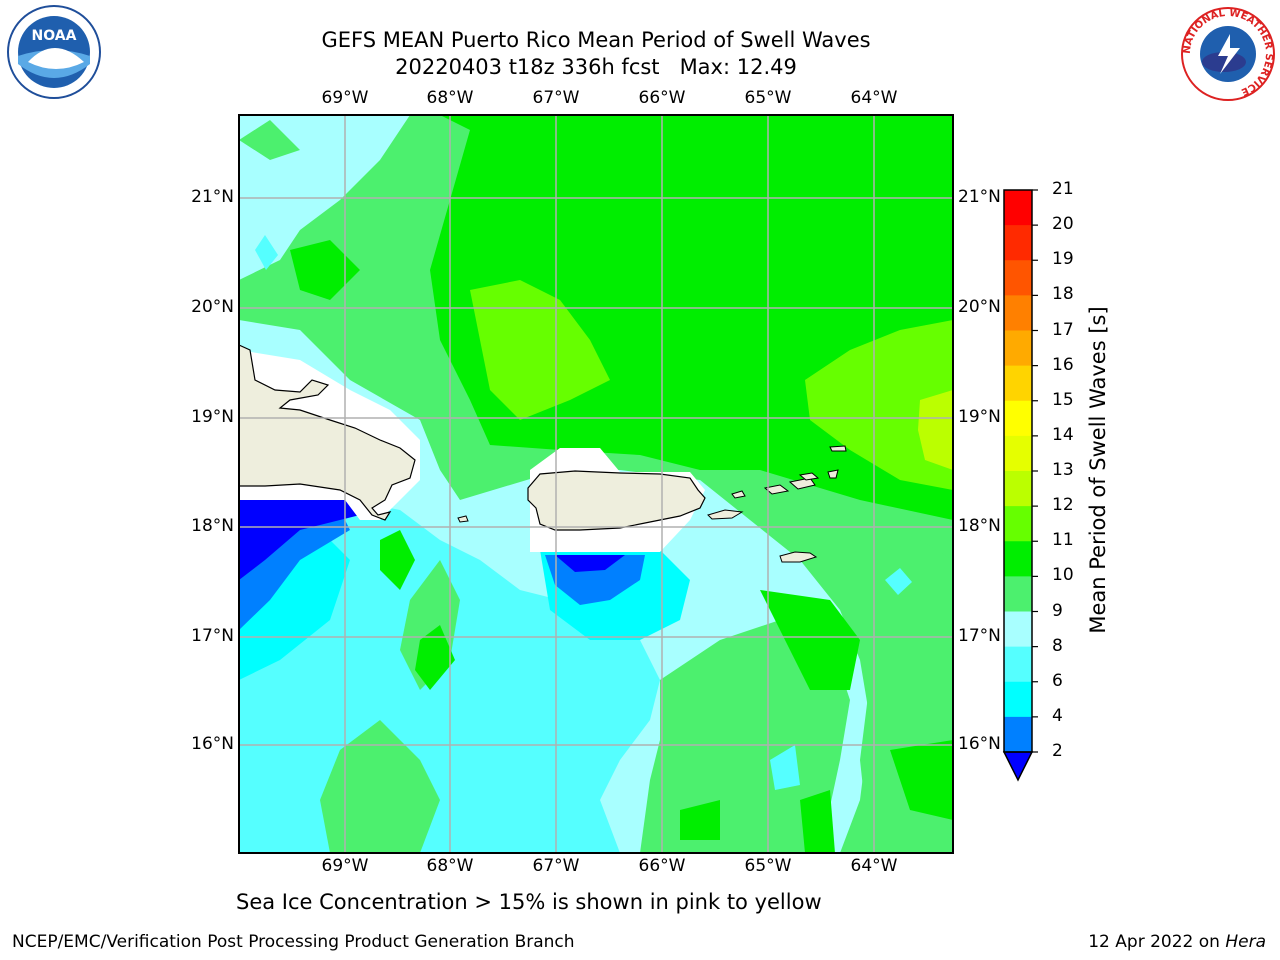 Image resolution: width=1280 pixels, height=960 pixels. What do you see at coordinates (1063, 399) in the screenshot?
I see `colorbar-tick-label: 15` at bounding box center [1063, 399].